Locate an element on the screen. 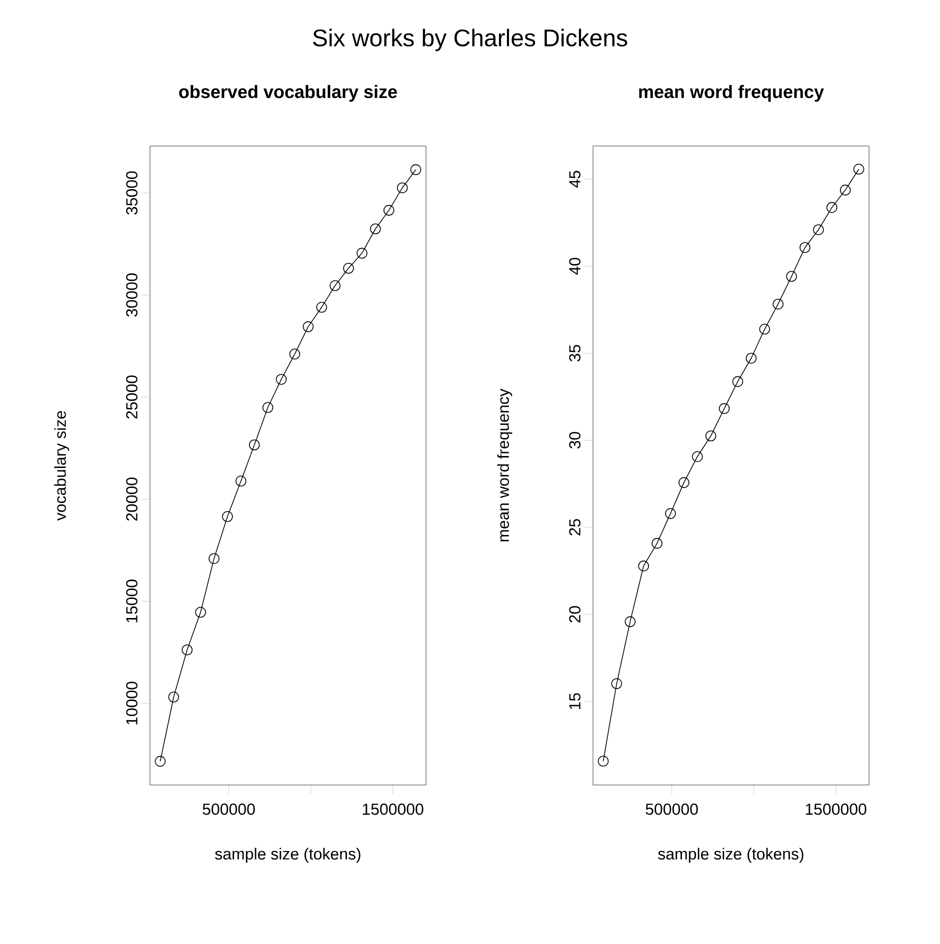 This screenshot has width=940, height=944. chart-title: Six works by Charles Dickens is located at coordinates (470, 40).